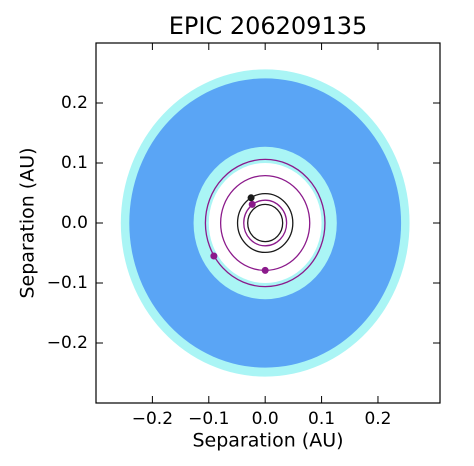 Image resolution: width=474 pixels, height=466 pixels. Describe the element at coordinates (265, 419) in the screenshot. I see `x-tick-label: 0.0` at that location.